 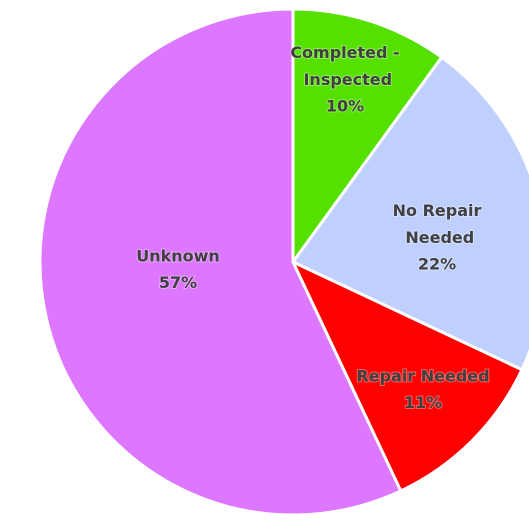 I want to click on slice-value-label: 11%, so click(x=423, y=402).